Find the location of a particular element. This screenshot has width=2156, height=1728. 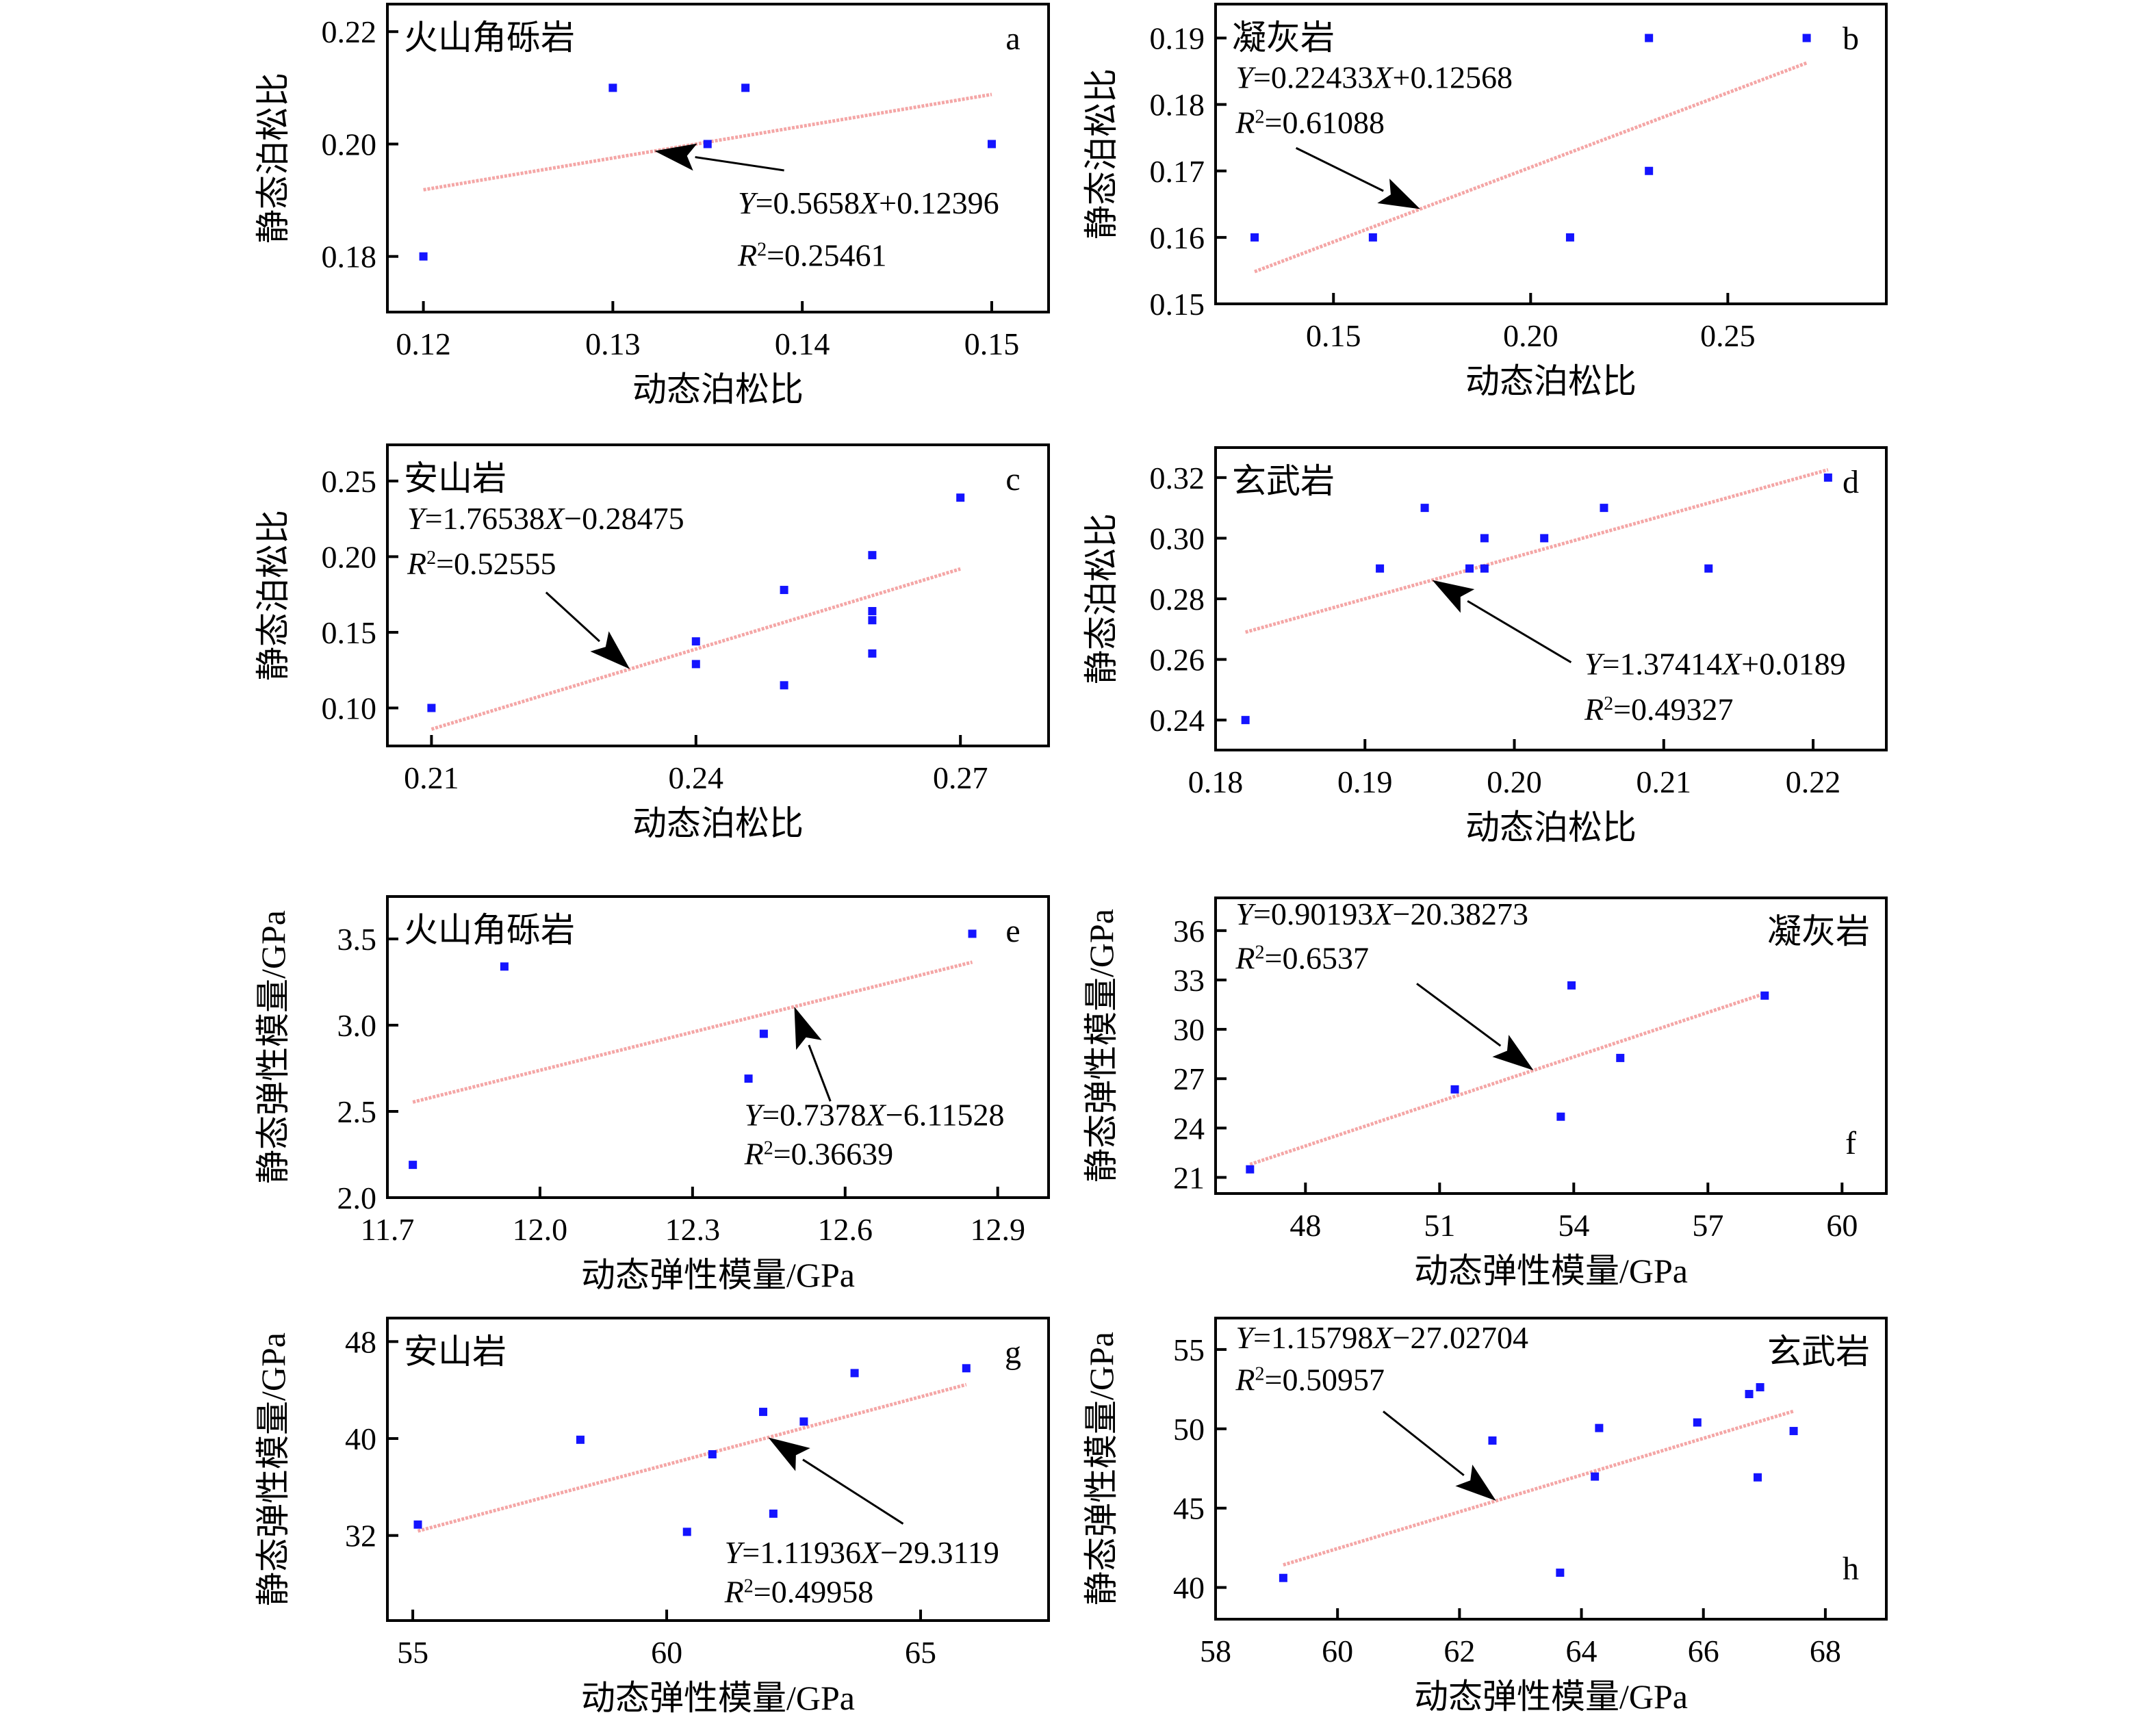

x-tick-label: 11.7 is located at coordinates (388, 1230).